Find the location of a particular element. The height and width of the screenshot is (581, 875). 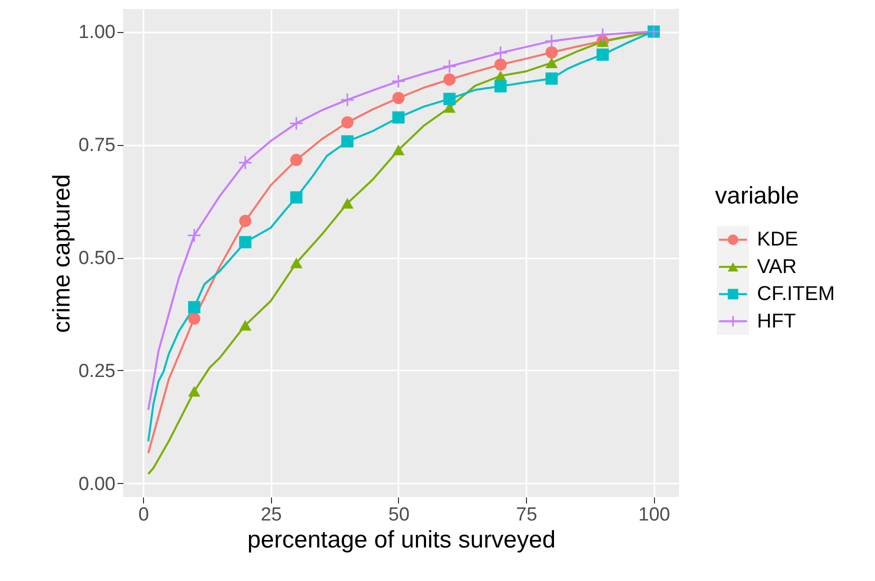

y-tick-label: 0.75 is located at coordinates (97, 145).